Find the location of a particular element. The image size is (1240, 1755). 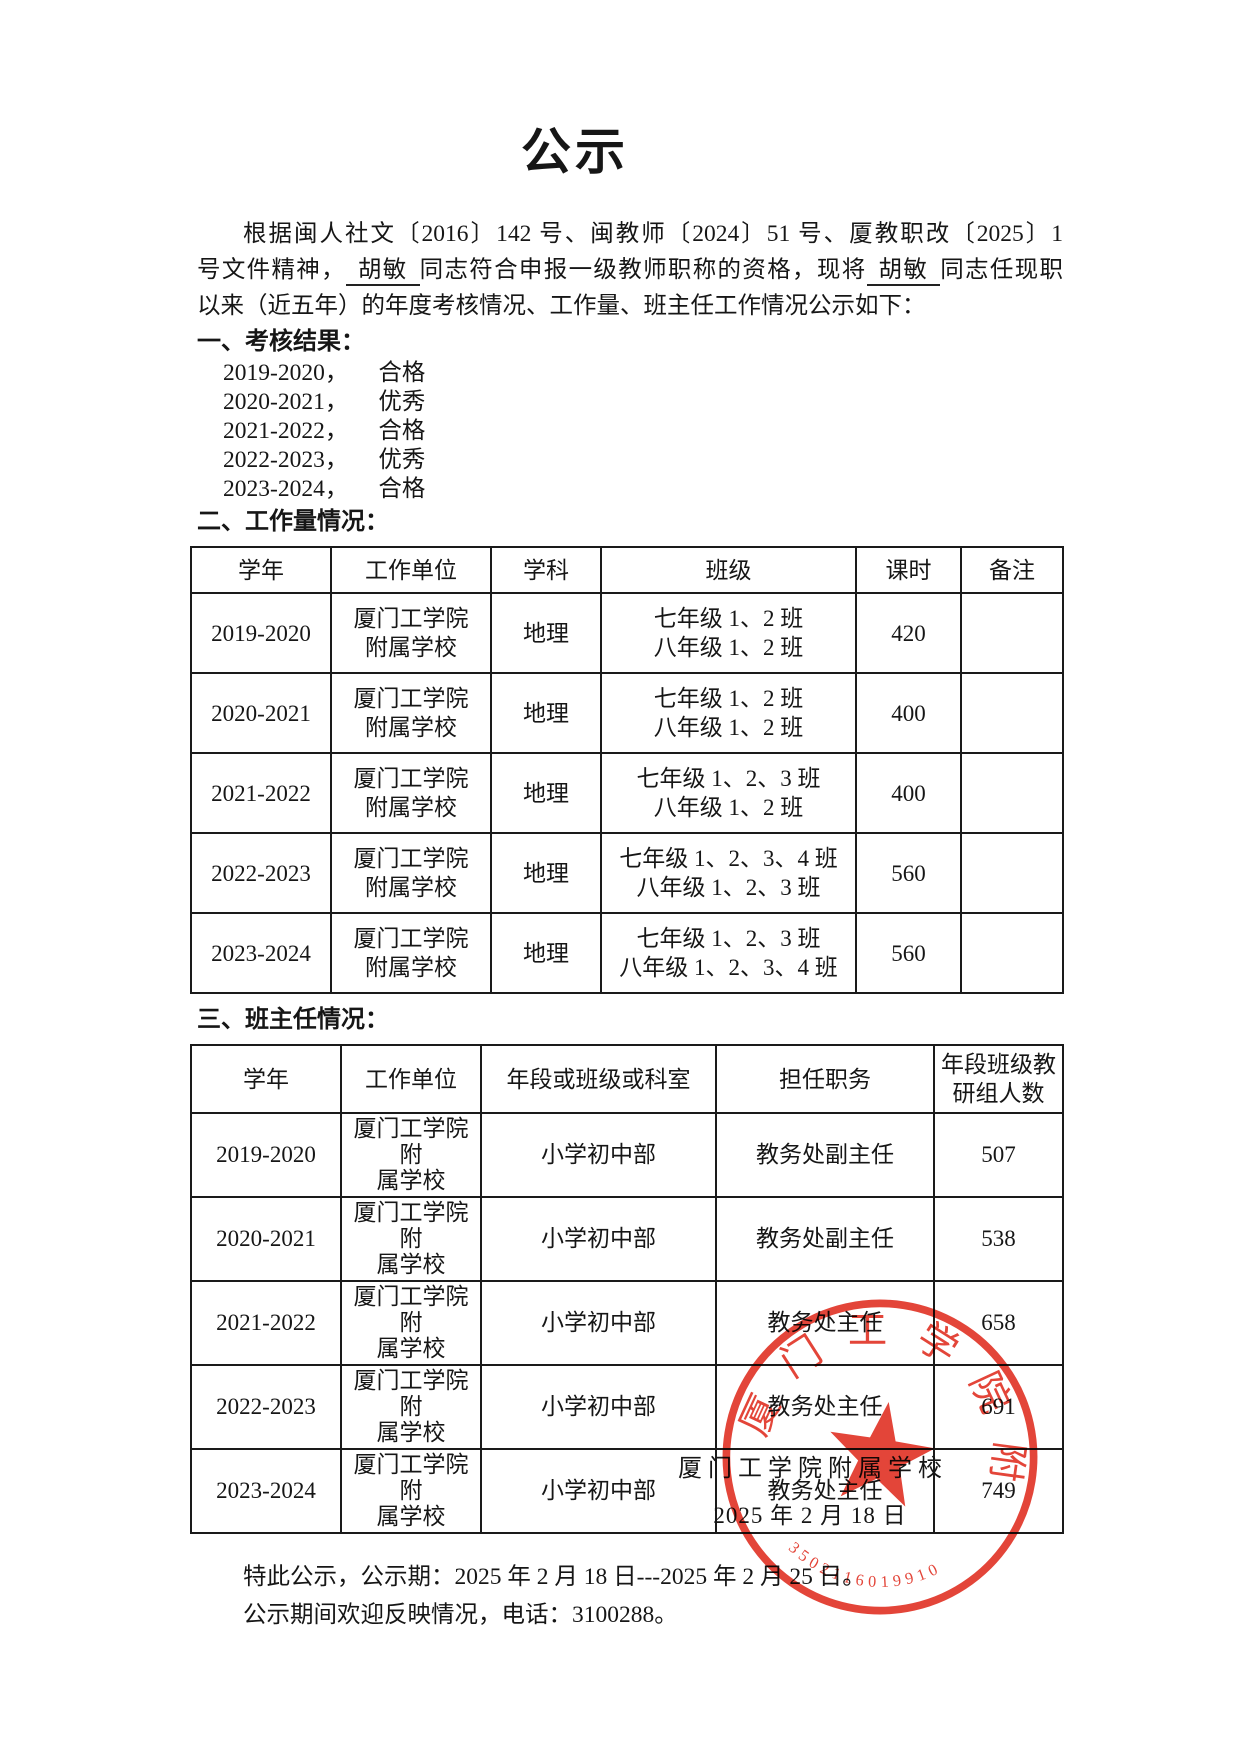

cell-year: 2021-2022 is located at coordinates (261, 793).